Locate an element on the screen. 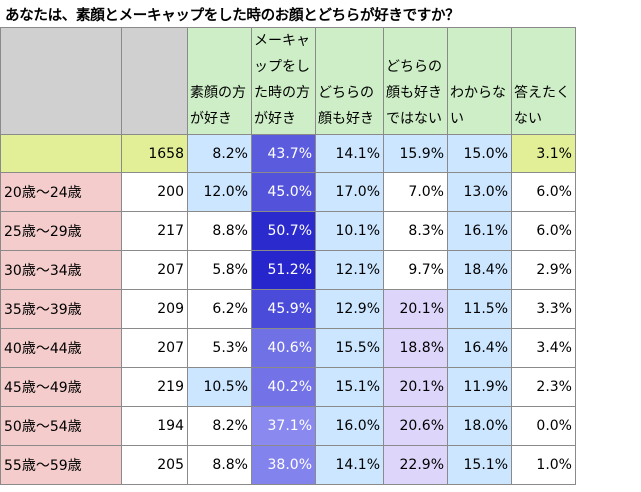  row-label: 40歳～44歳 is located at coordinates (61, 348).